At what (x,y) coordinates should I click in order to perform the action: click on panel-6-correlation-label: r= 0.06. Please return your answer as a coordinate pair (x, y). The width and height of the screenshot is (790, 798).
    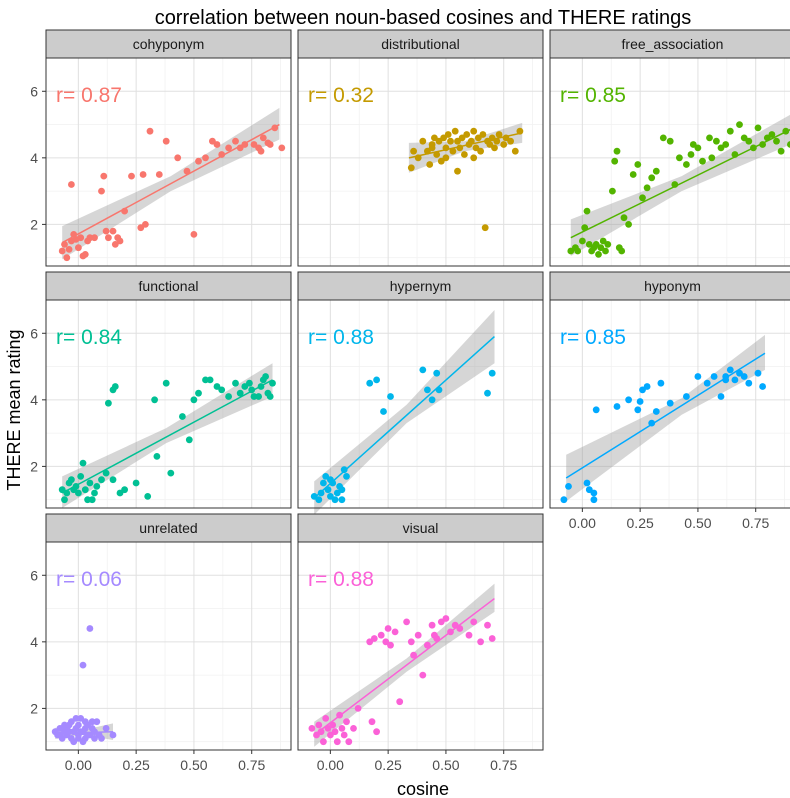
    Looking at the image, I should click on (89, 579).